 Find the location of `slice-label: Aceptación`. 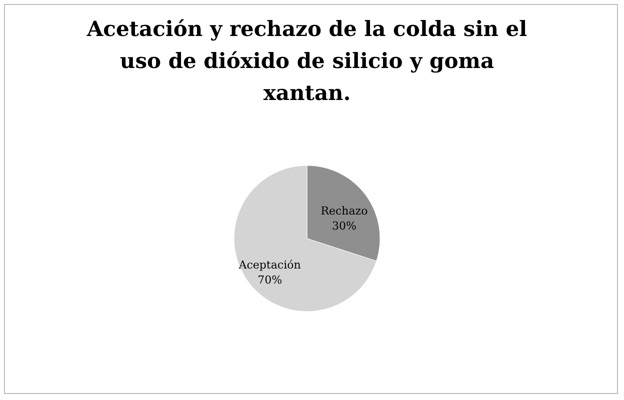

slice-label: Aceptación is located at coordinates (269, 265).